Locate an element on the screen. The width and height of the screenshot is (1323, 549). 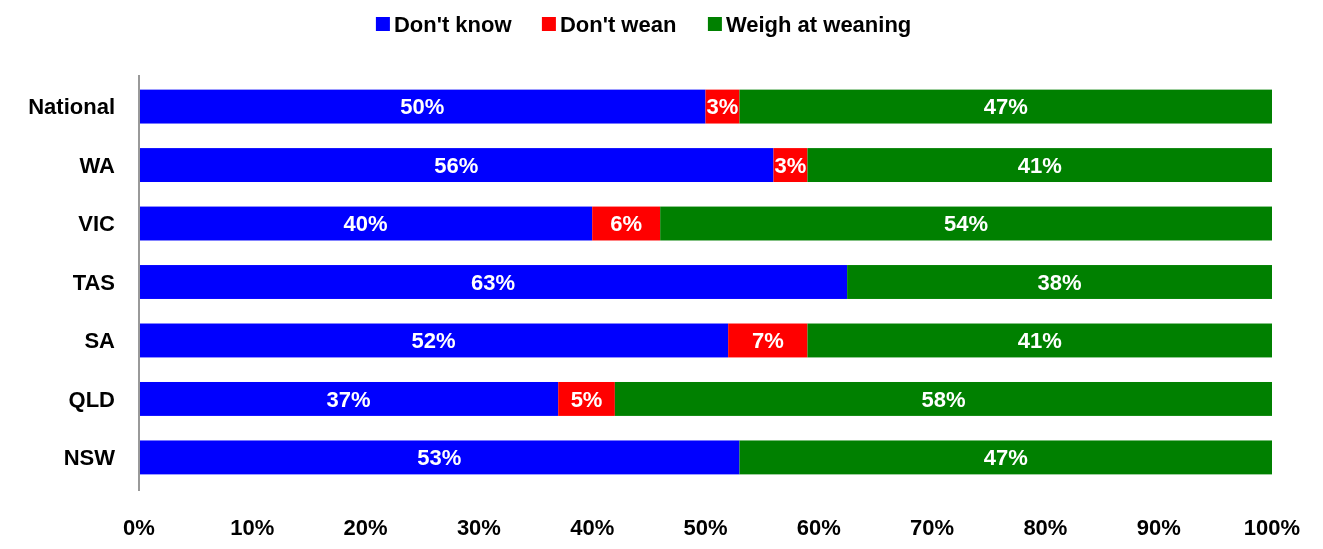
data-label: 63% is located at coordinates (493, 282).